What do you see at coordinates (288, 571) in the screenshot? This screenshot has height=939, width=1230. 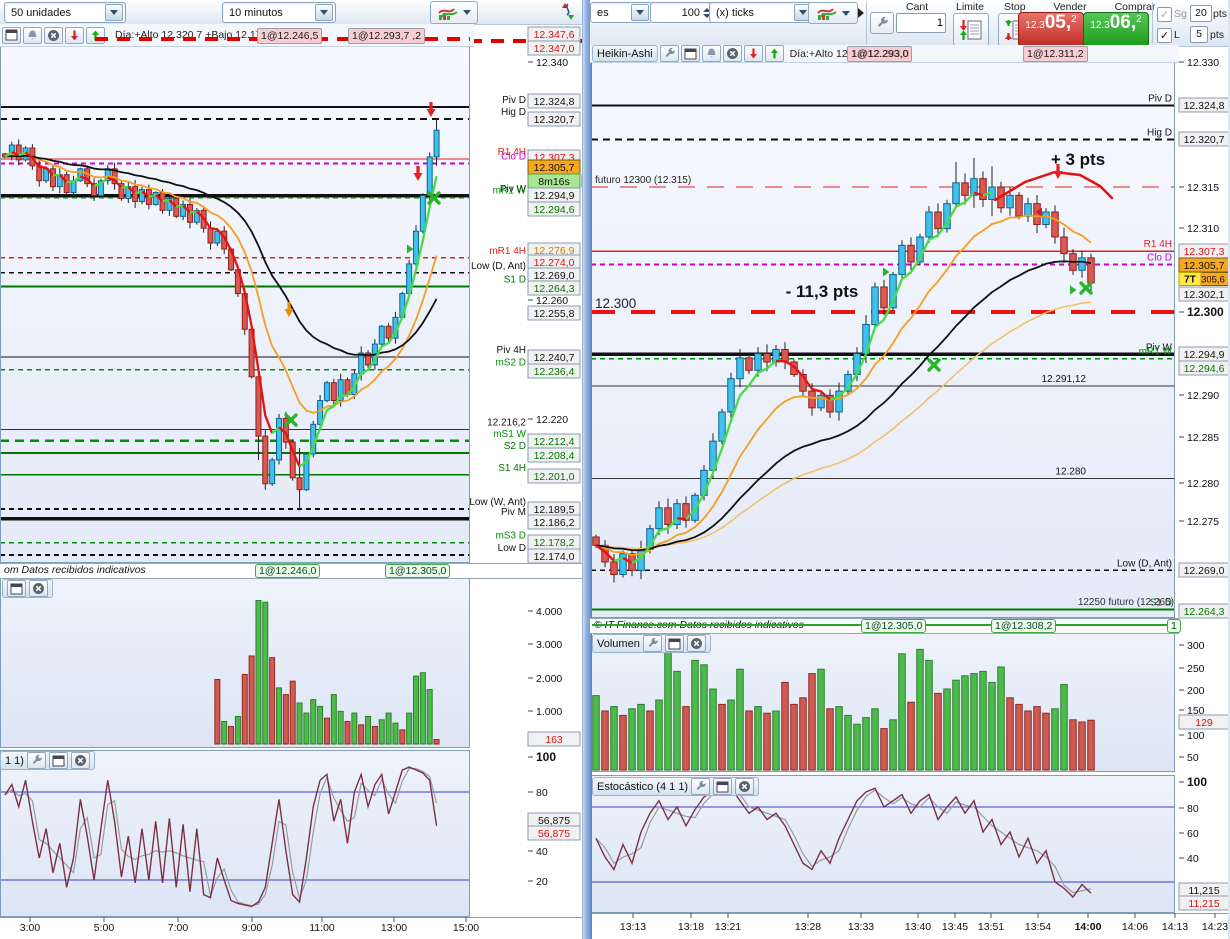 I see `executed-order-label: 1@12.246,0` at bounding box center [288, 571].